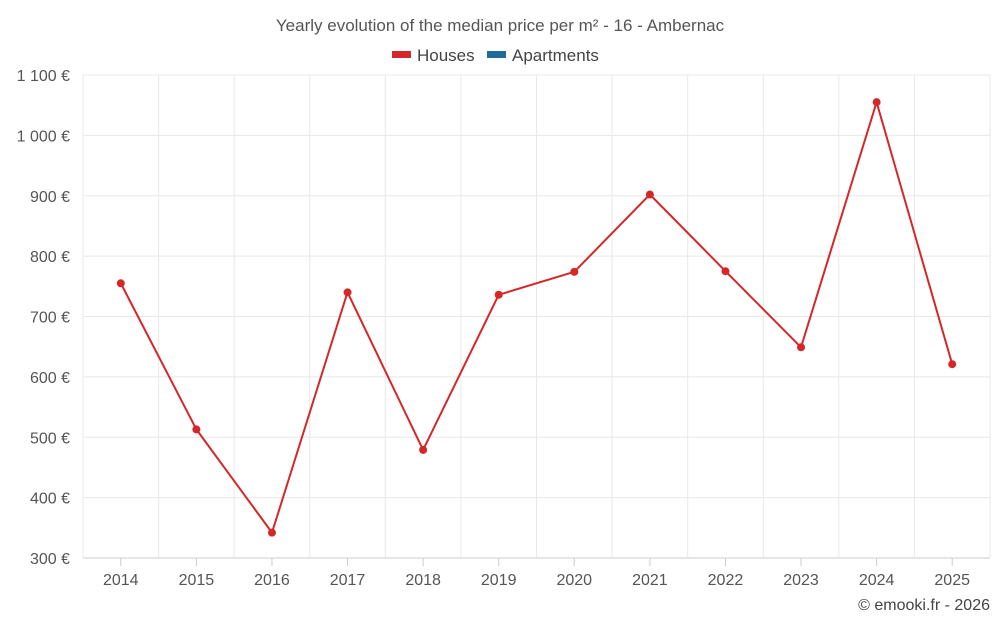 This screenshot has width=1000, height=625. What do you see at coordinates (50, 378) in the screenshot?
I see `y-tick-label: 600 €` at bounding box center [50, 378].